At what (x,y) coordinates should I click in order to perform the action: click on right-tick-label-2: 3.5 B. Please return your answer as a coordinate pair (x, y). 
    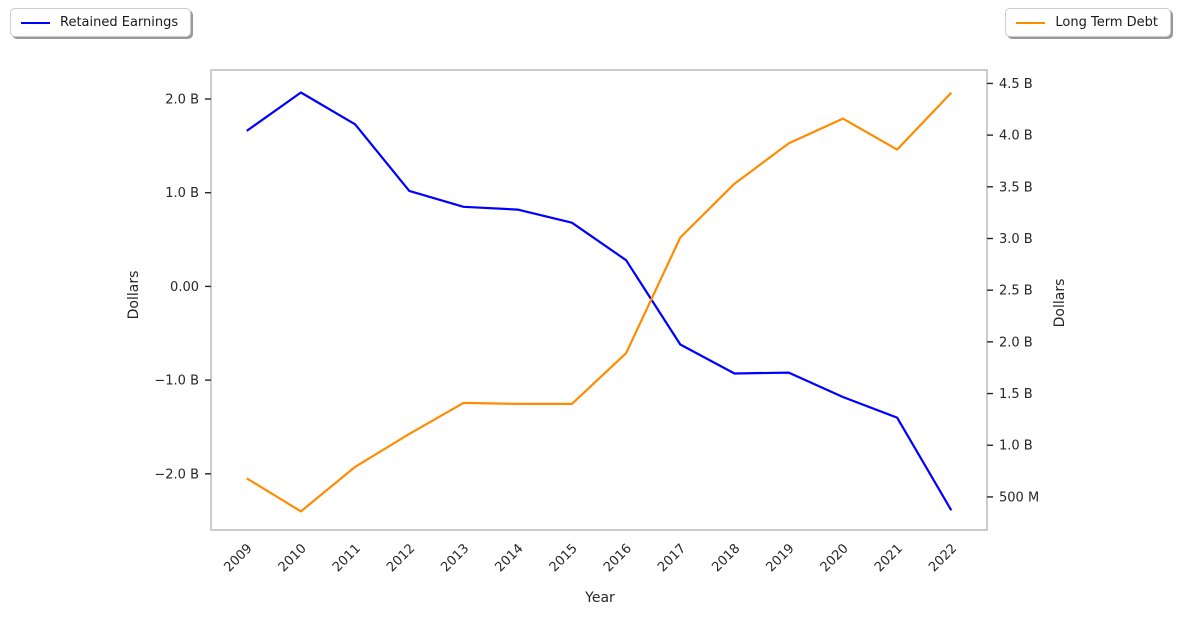
    Looking at the image, I should click on (1016, 187).